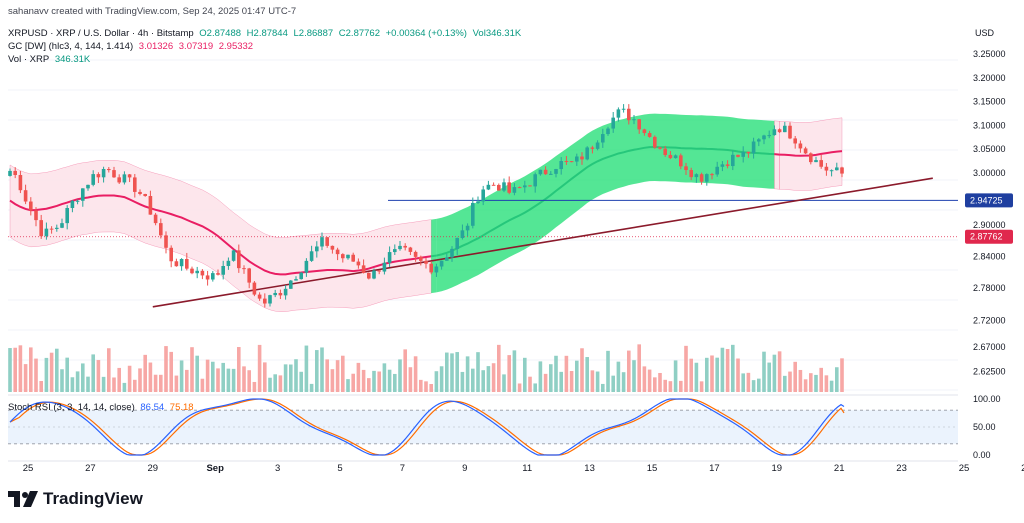 This screenshot has width=1024, height=523. Describe the element at coordinates (75, 499) in the screenshot. I see `tradingview-logo: TradingView` at that location.